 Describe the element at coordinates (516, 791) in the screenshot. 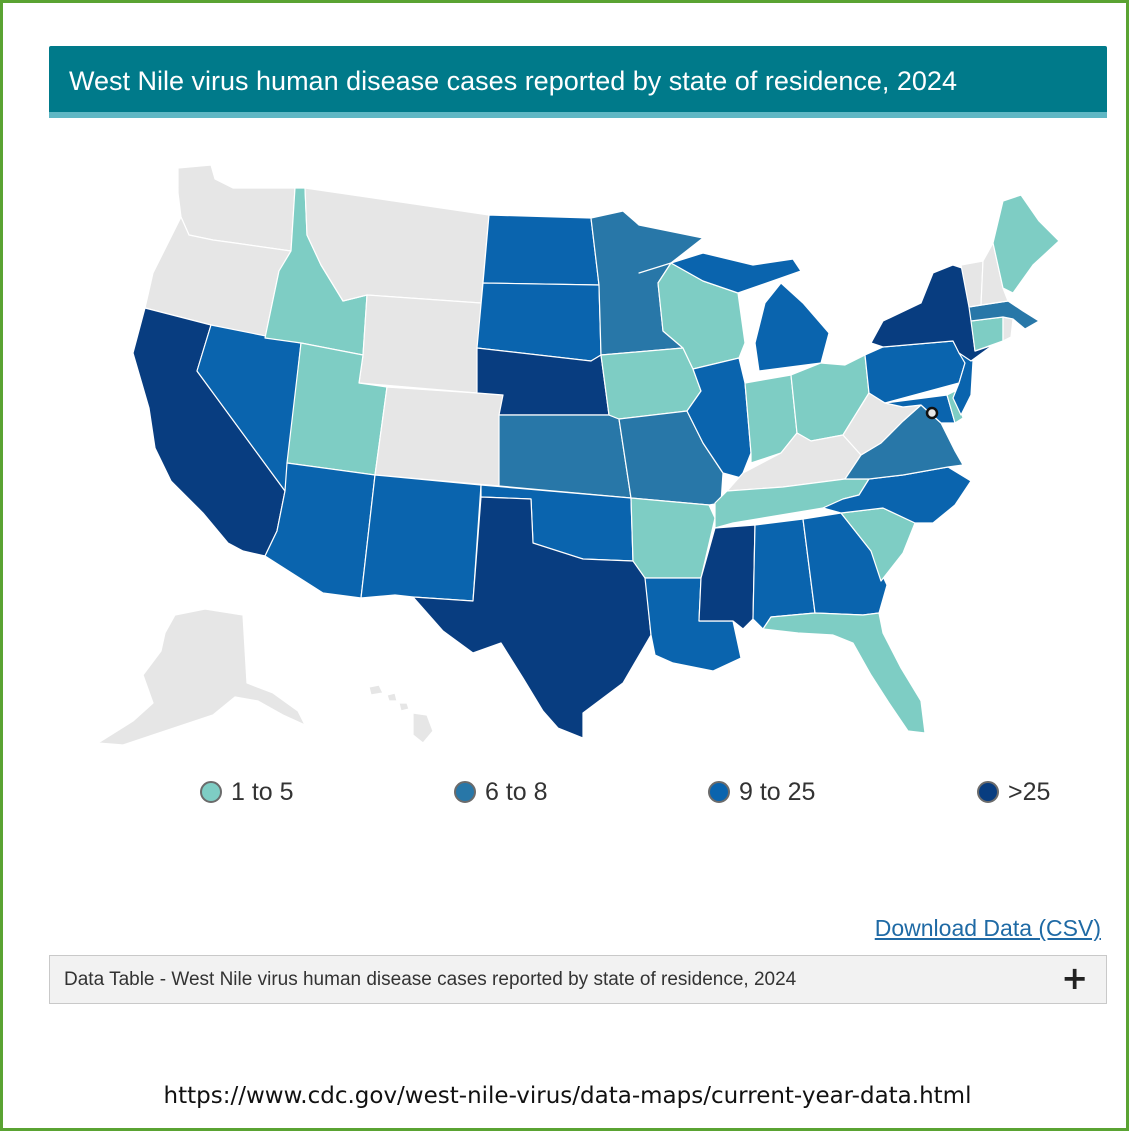

I see `legend-label-2: 6 to 8` at that location.